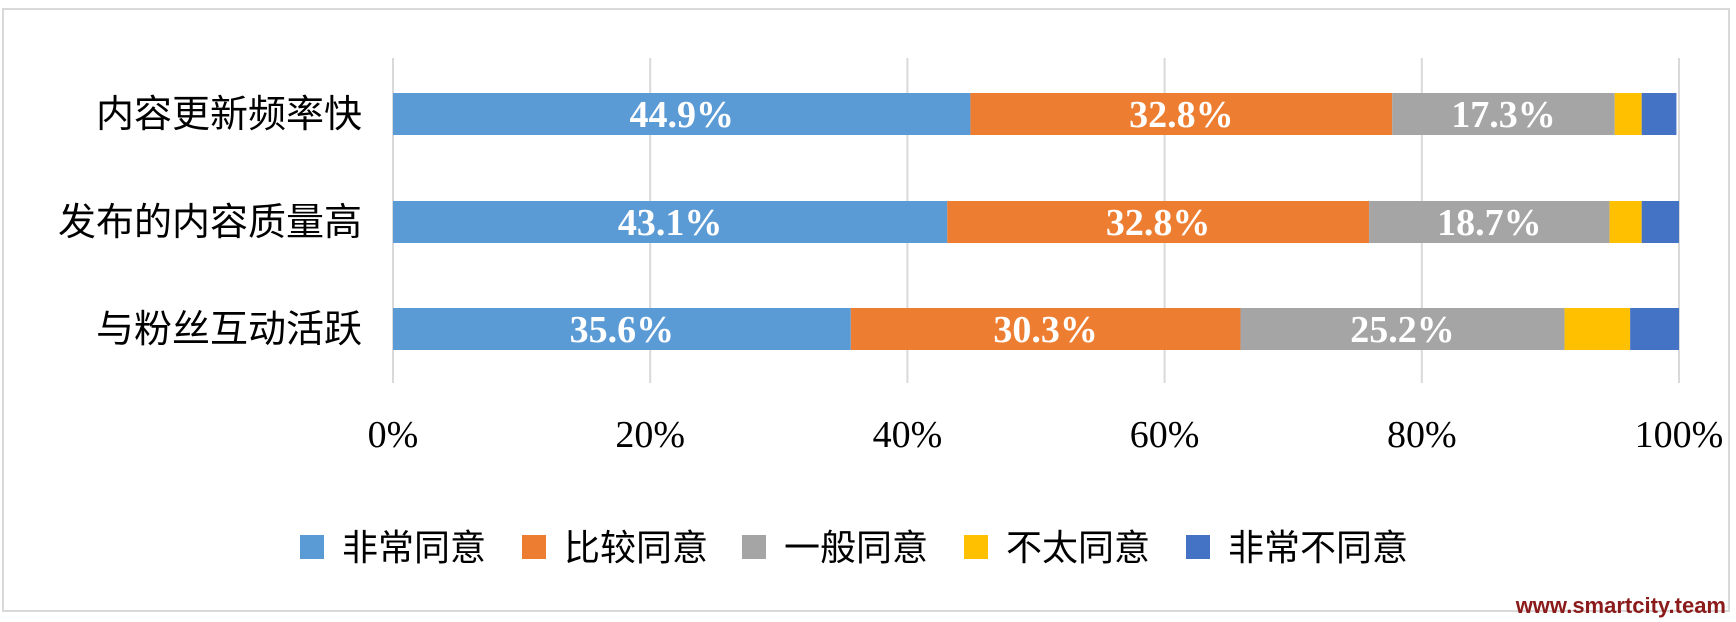  I want to click on legend-label: 一般同意, so click(856, 548).